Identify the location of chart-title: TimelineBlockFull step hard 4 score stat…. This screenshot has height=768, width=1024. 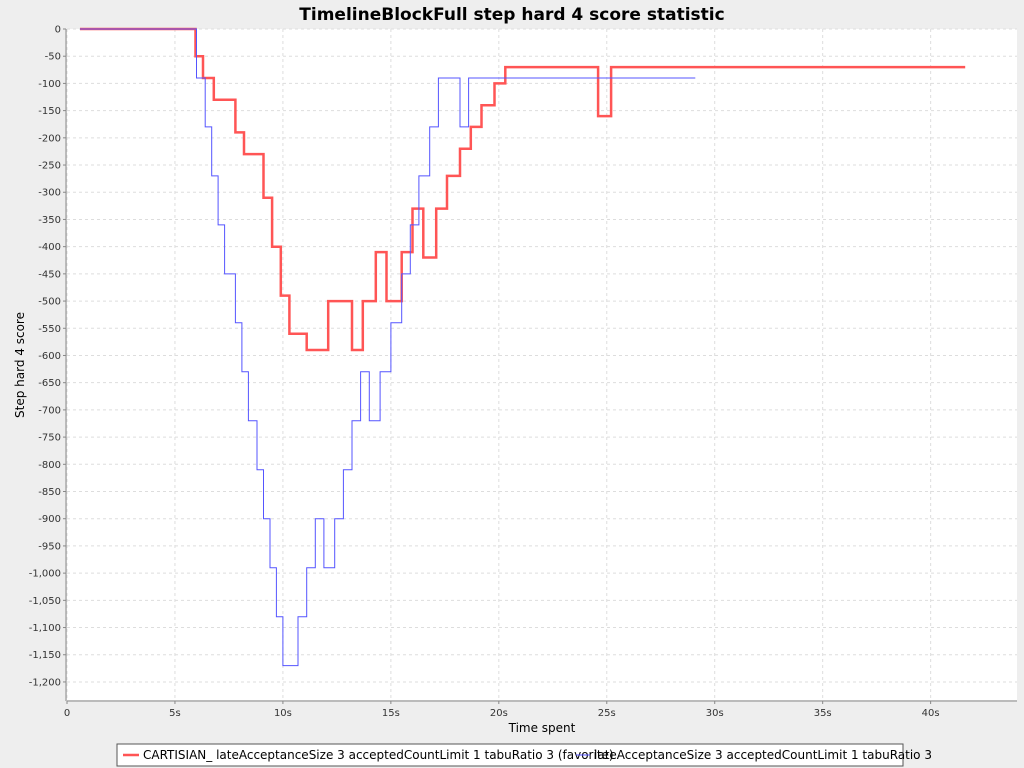
(511, 15).